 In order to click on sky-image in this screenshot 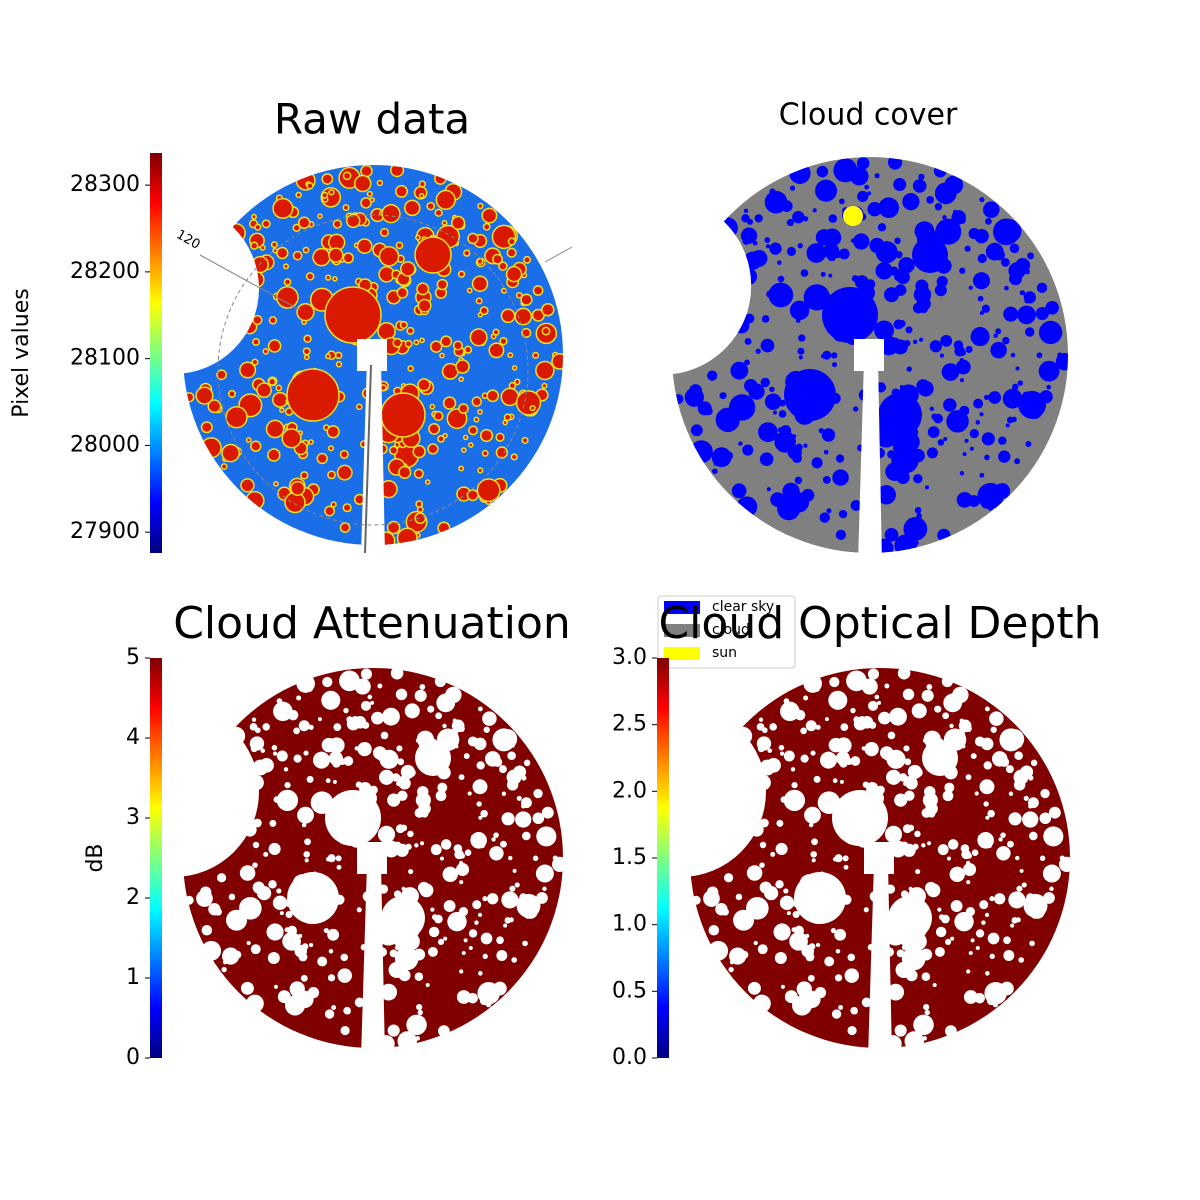, I will do `click(871, 357)`.